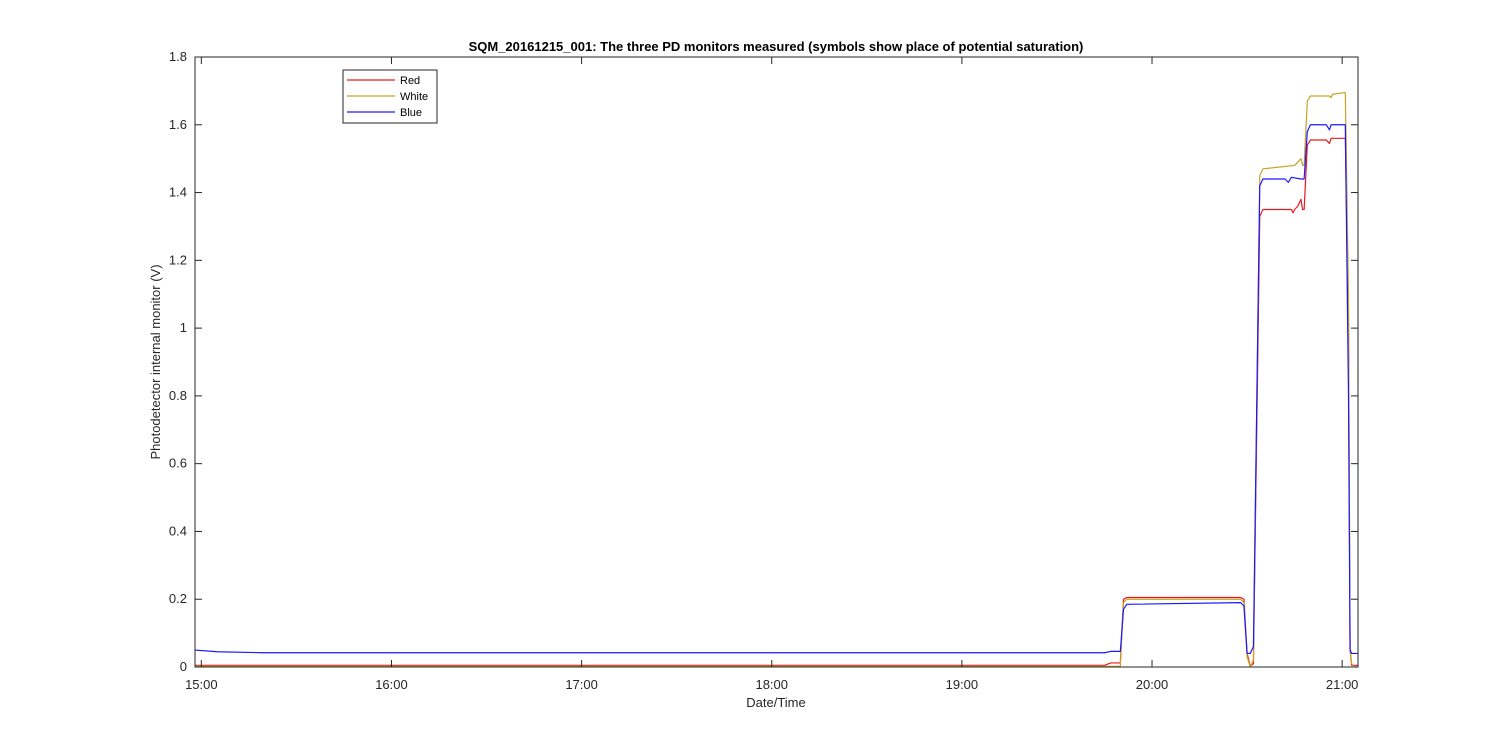 This screenshot has height=750, width=1500. I want to click on y-tick-label: 1, so click(183, 327).